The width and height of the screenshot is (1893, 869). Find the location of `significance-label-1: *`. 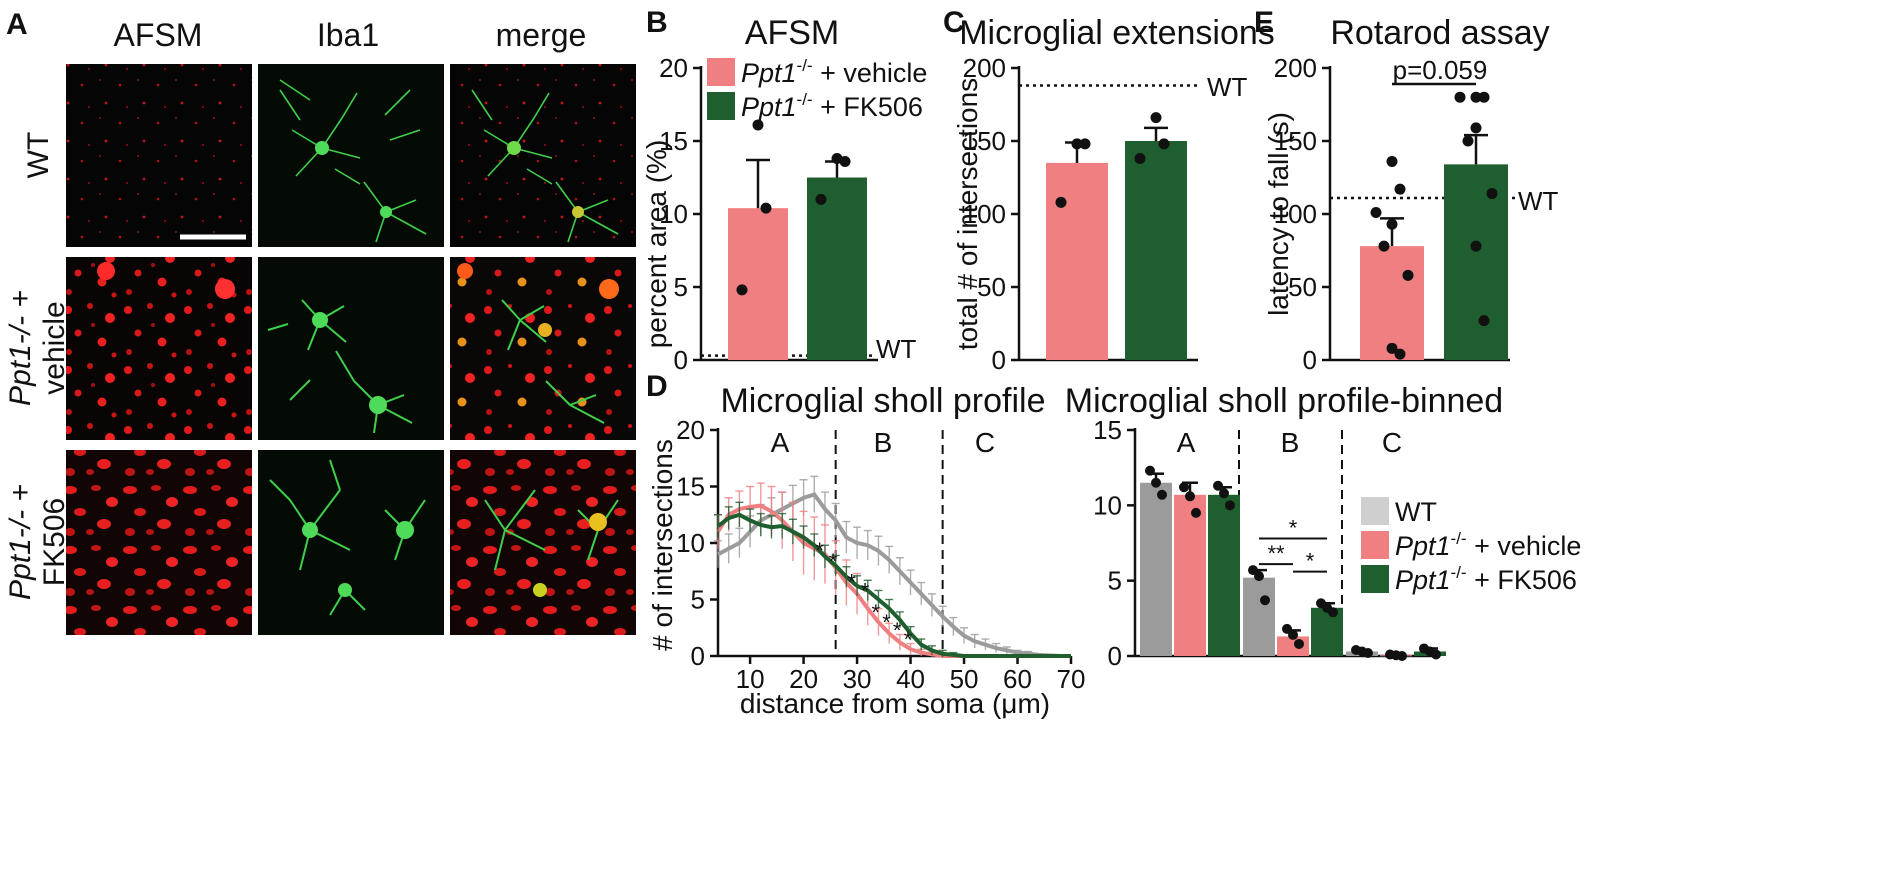

significance-label-1: * is located at coordinates (1310, 561).